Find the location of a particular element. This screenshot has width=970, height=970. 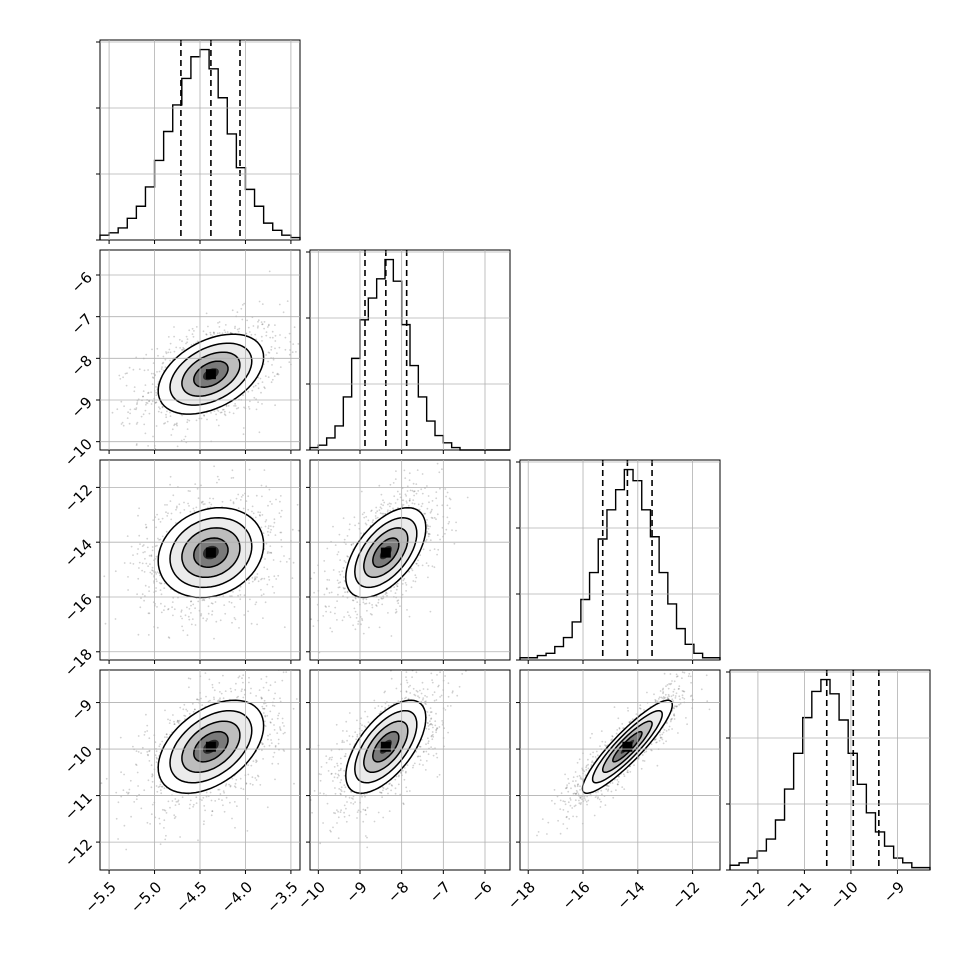

density-peak is located at coordinates (210, 552).